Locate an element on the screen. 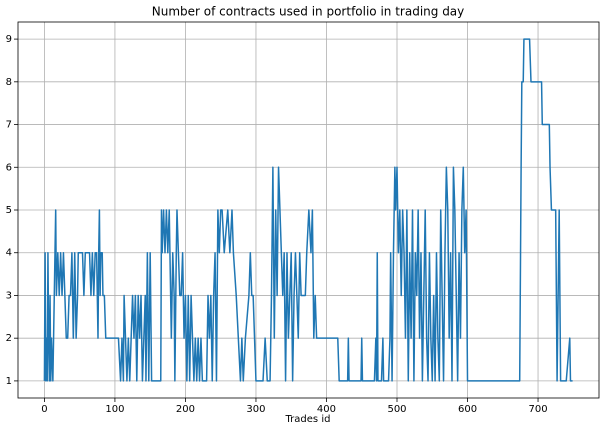 Image resolution: width=605 pixels, height=431 pixels. y-tick-label: 4 is located at coordinates (9, 253).